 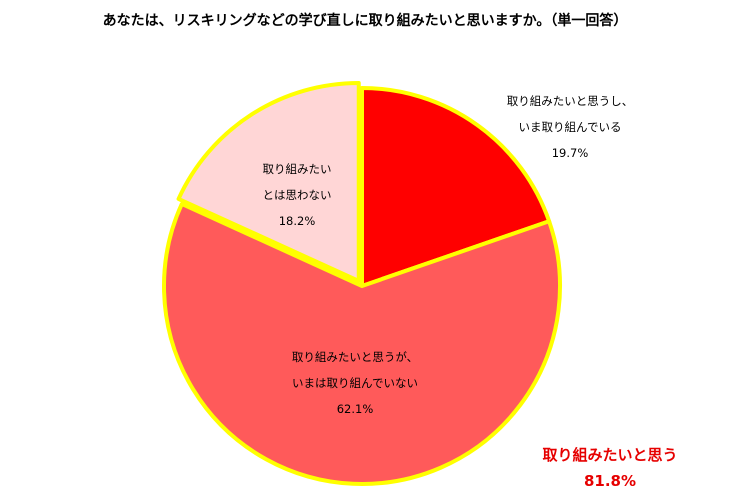 What do you see at coordinates (610, 468) in the screenshot?
I see `summary-callout: 取り組みたいと思う 81.8%` at bounding box center [610, 468].